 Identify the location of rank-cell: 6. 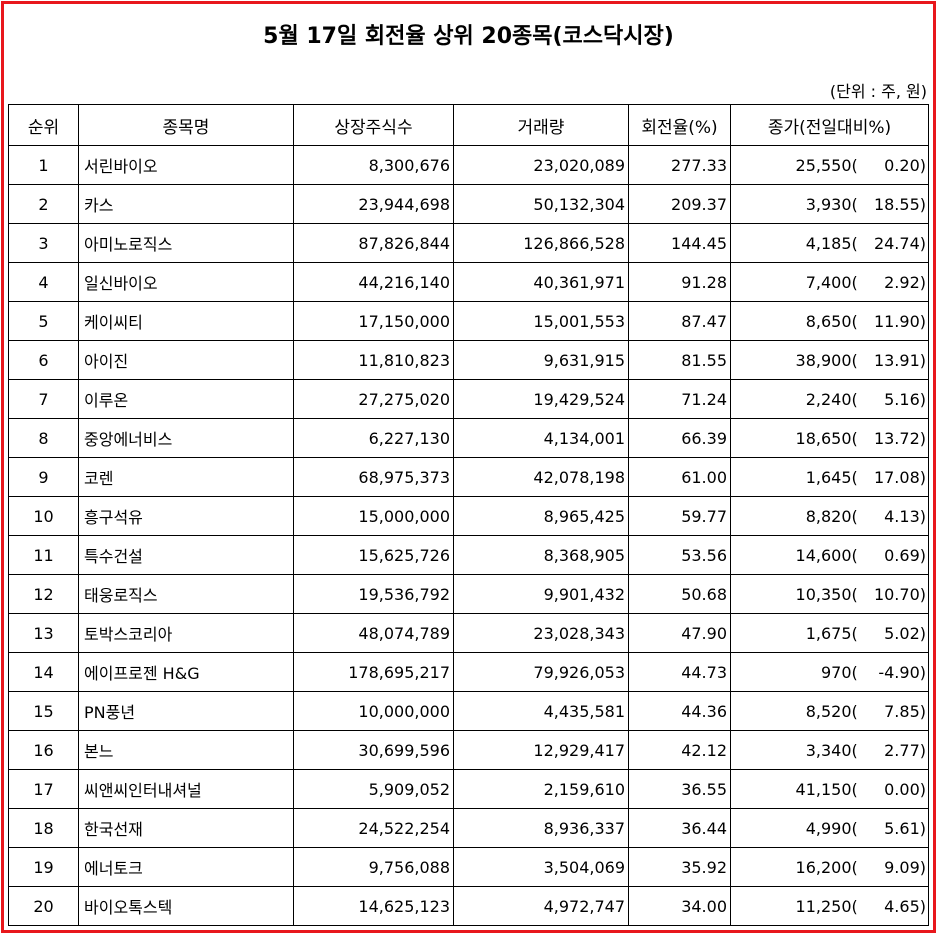
(43, 360).